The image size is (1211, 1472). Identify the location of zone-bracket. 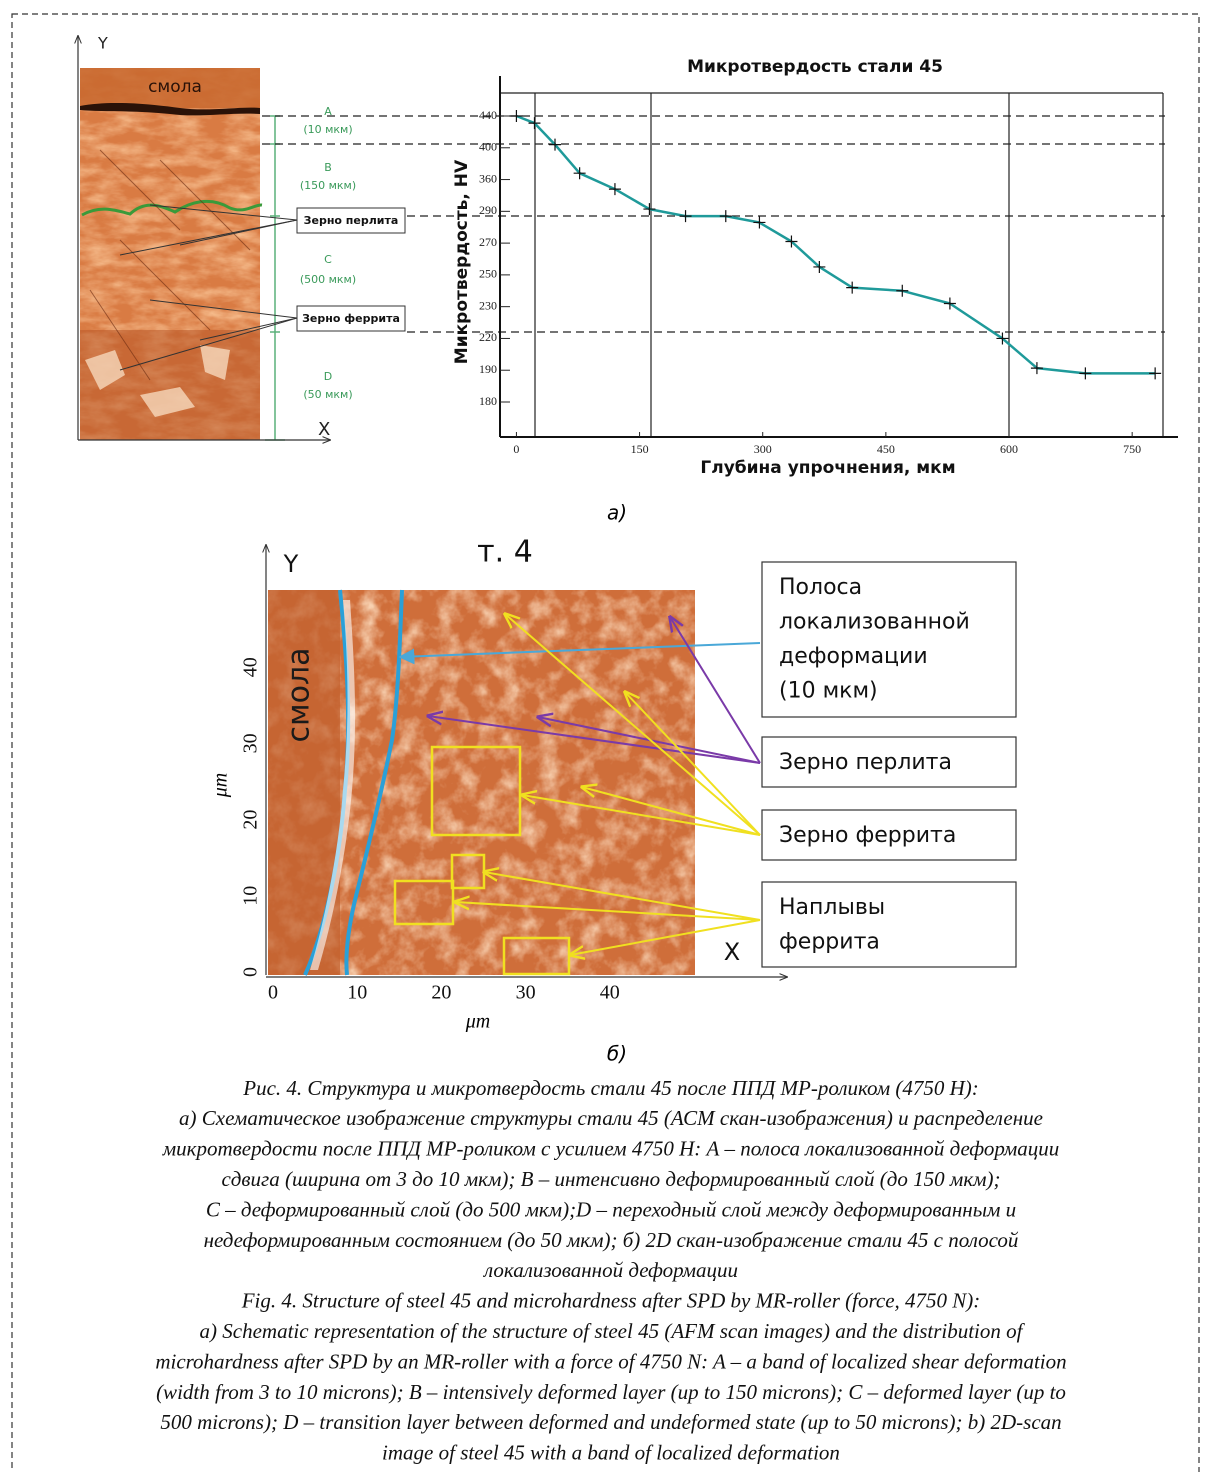
(275, 278).